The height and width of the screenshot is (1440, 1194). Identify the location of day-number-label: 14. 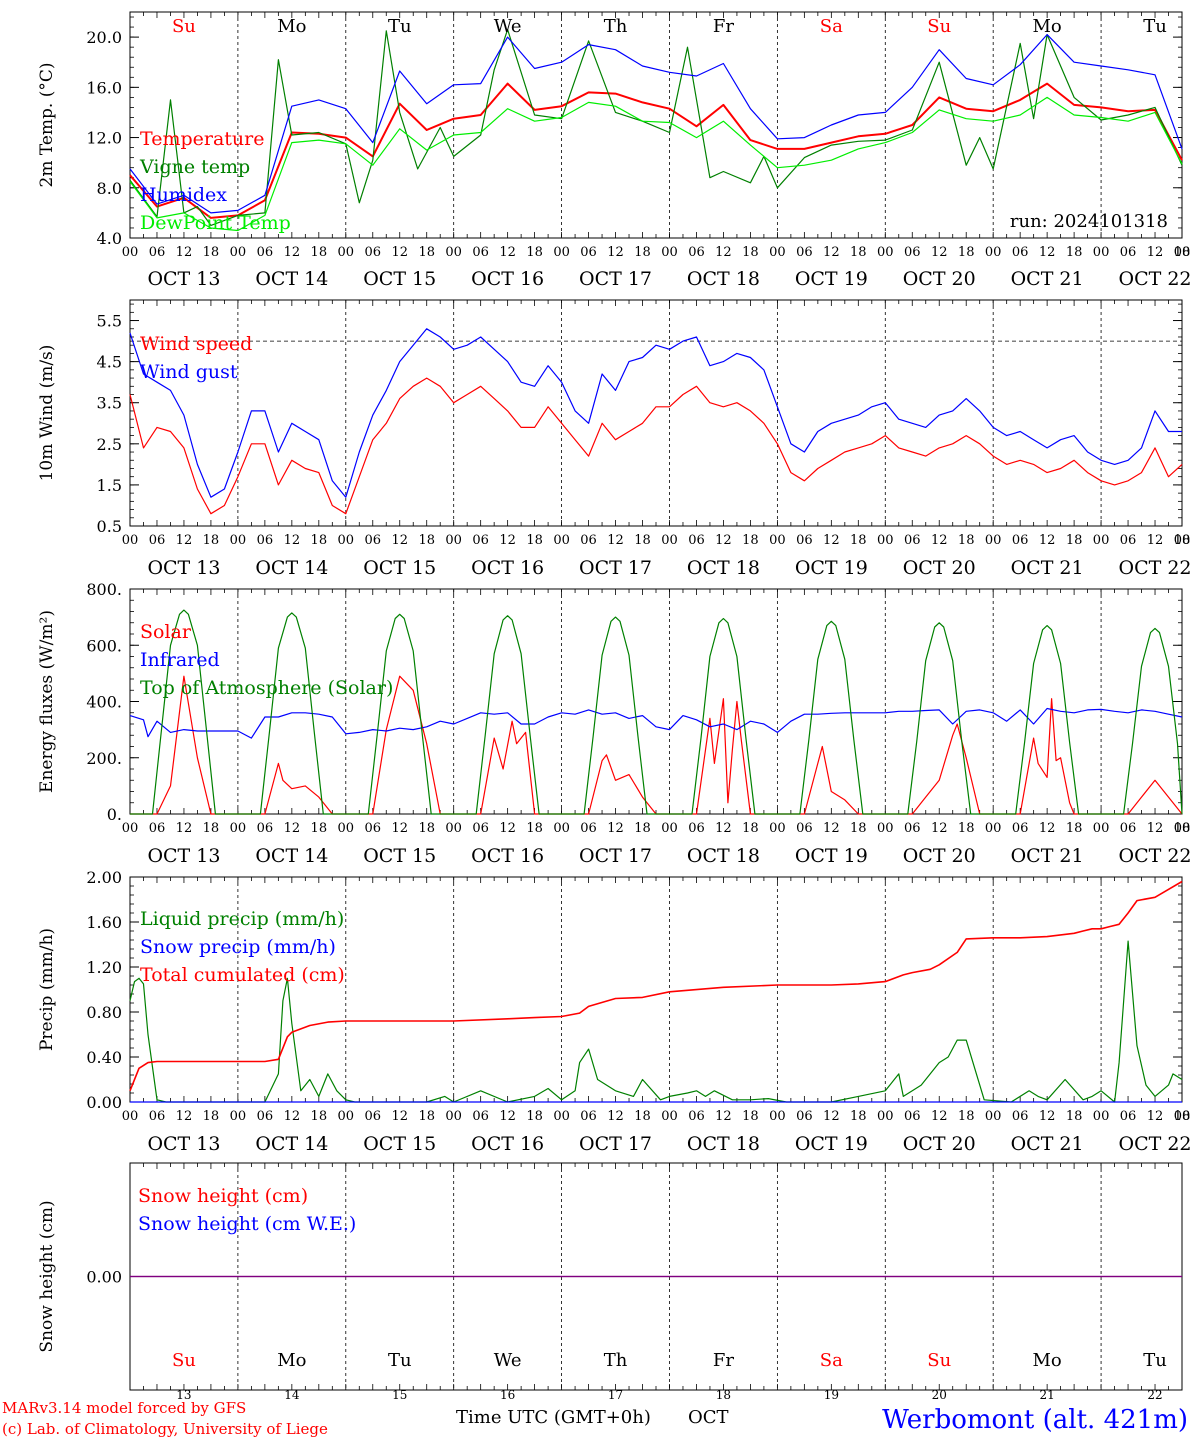
(292, 1395).